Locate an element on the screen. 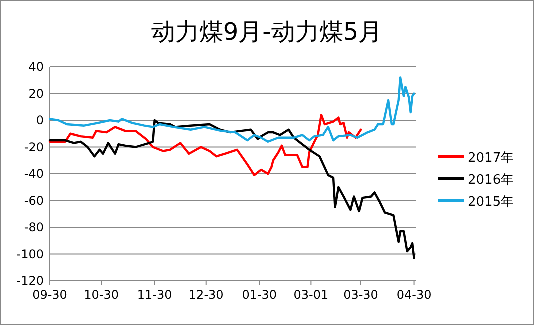 This screenshot has width=534, height=325. y-tick-label: 20 is located at coordinates (36, 93).